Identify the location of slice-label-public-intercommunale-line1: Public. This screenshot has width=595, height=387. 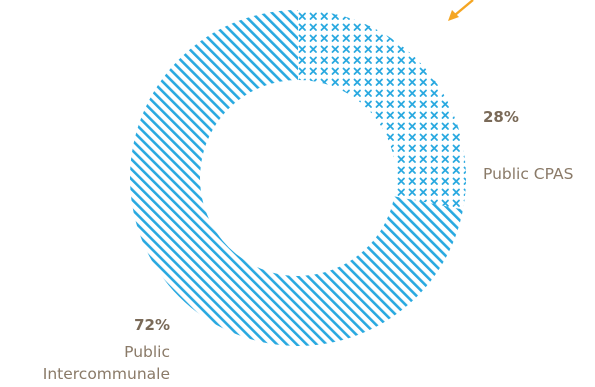
(147, 352).